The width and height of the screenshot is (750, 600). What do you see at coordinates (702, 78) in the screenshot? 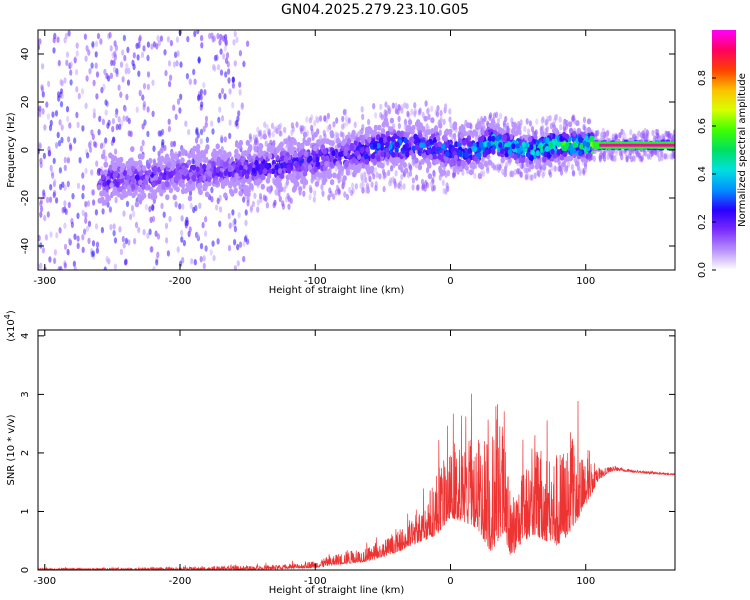
I see `colorbar-tick-label: 0.8` at bounding box center [702, 78].